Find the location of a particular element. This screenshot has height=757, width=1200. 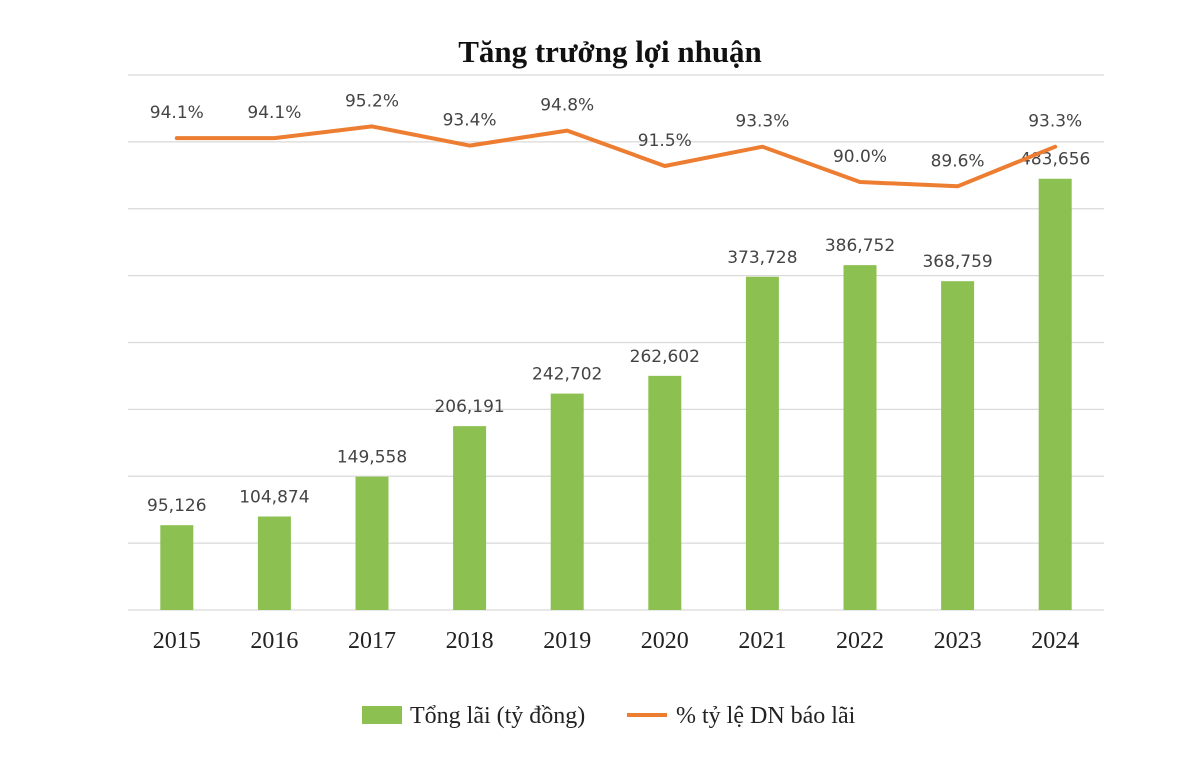

bar-value-label: 483,656 is located at coordinates (1055, 160).